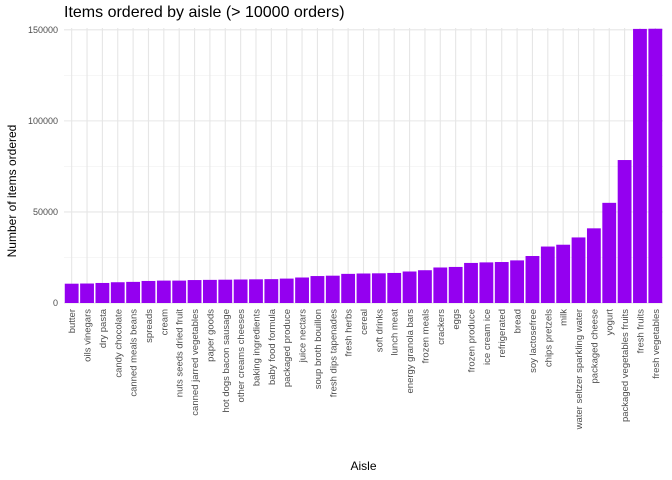  What do you see at coordinates (226, 361) in the screenshot?
I see `x-tick-label: hot dogs bacon sausage` at bounding box center [226, 361].